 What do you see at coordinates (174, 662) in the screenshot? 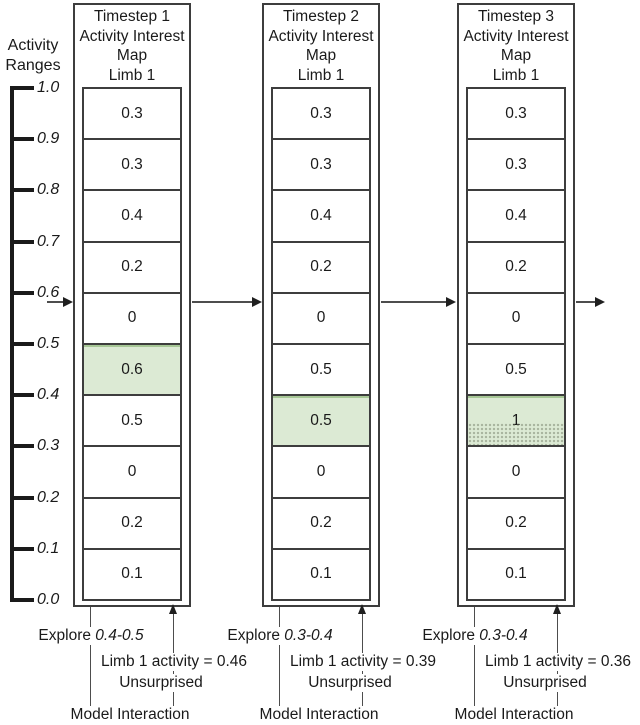
I see `activity-label: Limb 1 activity = 0.46` at bounding box center [174, 662].